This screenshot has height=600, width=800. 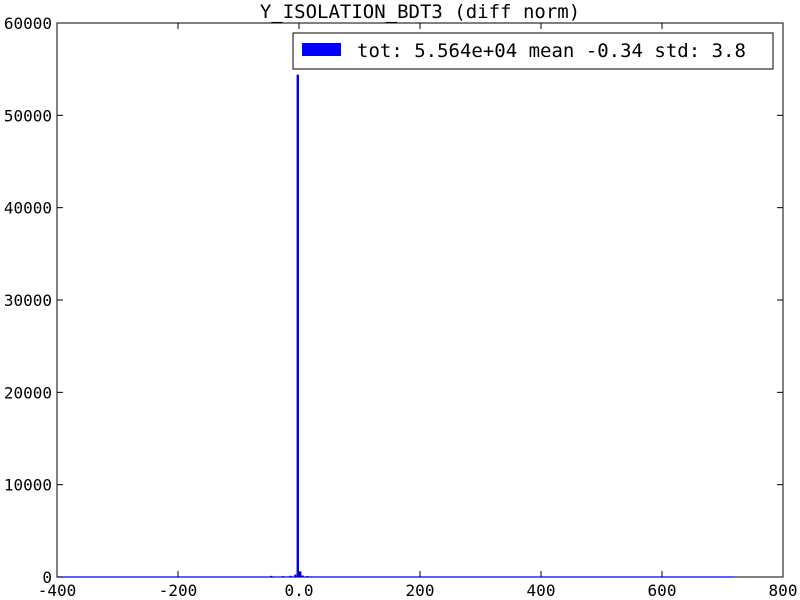 I want to click on x-tick-label: 200, so click(x=420, y=590).